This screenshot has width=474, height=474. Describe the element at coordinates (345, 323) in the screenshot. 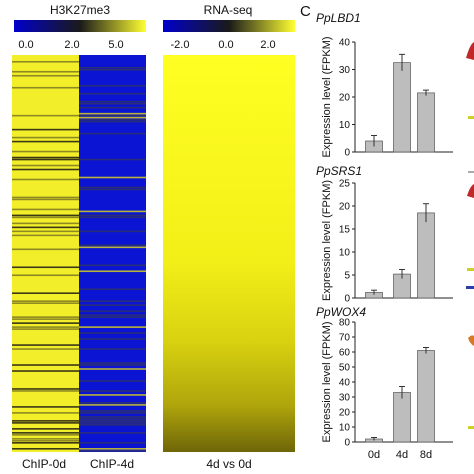

I see `y-tick-label: 80` at that location.